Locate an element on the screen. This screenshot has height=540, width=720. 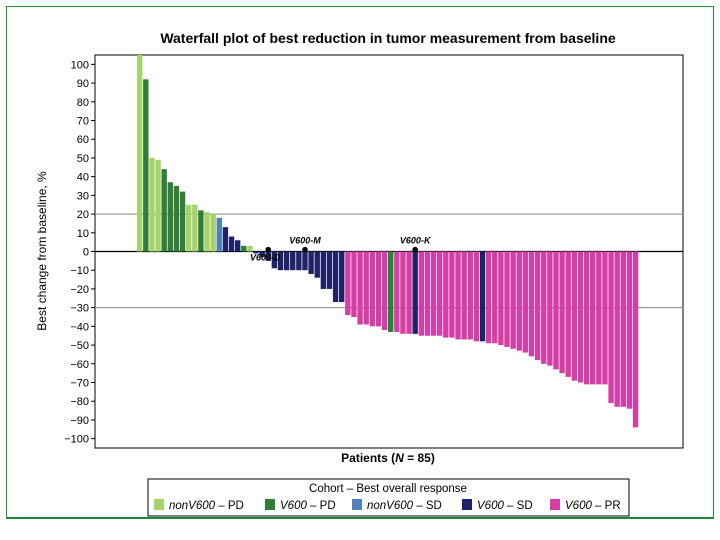
legend-box is located at coordinates (388, 497).